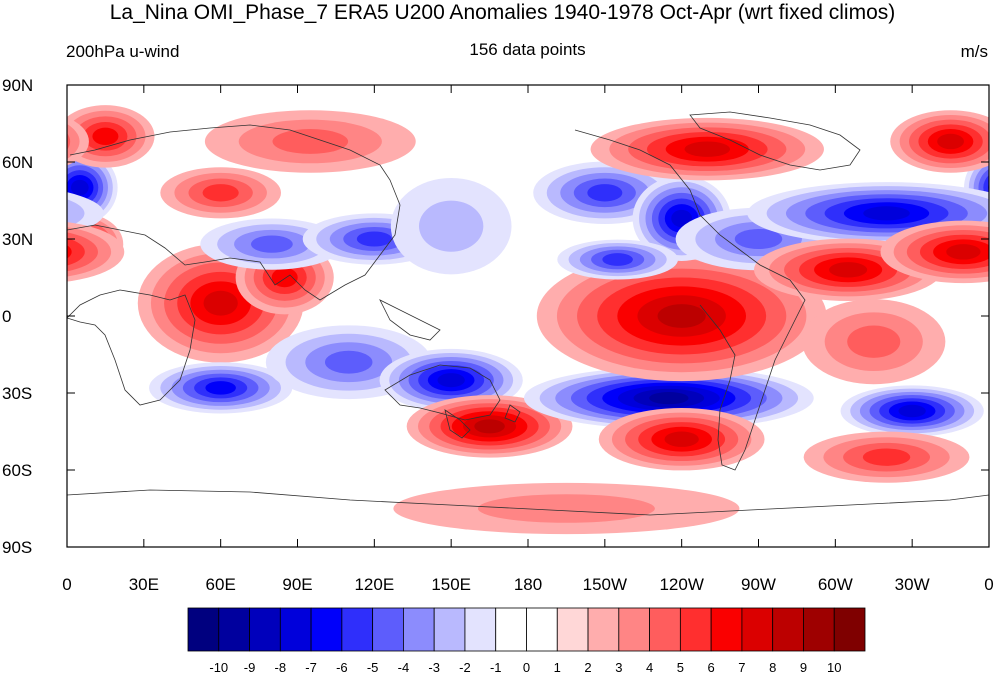 The height and width of the screenshot is (676, 1005). What do you see at coordinates (974, 51) in the screenshot?
I see `units-label: m/s` at bounding box center [974, 51].